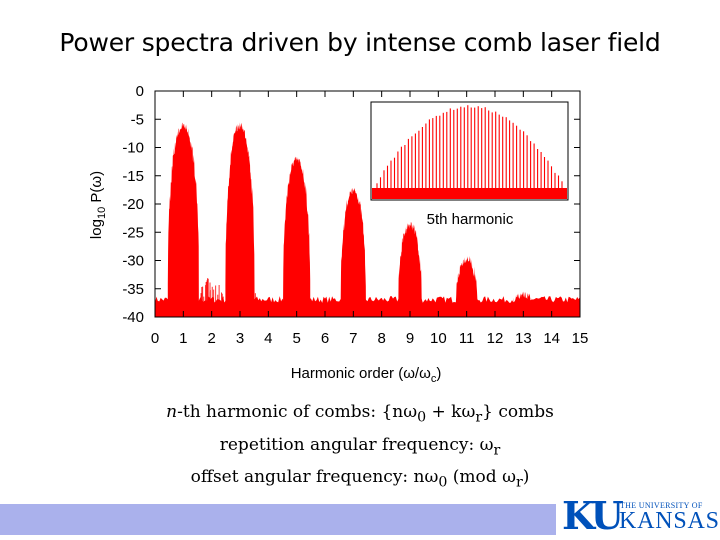  What do you see at coordinates (669, 521) in the screenshot?
I see `logo-name: KANSAS` at bounding box center [669, 521].